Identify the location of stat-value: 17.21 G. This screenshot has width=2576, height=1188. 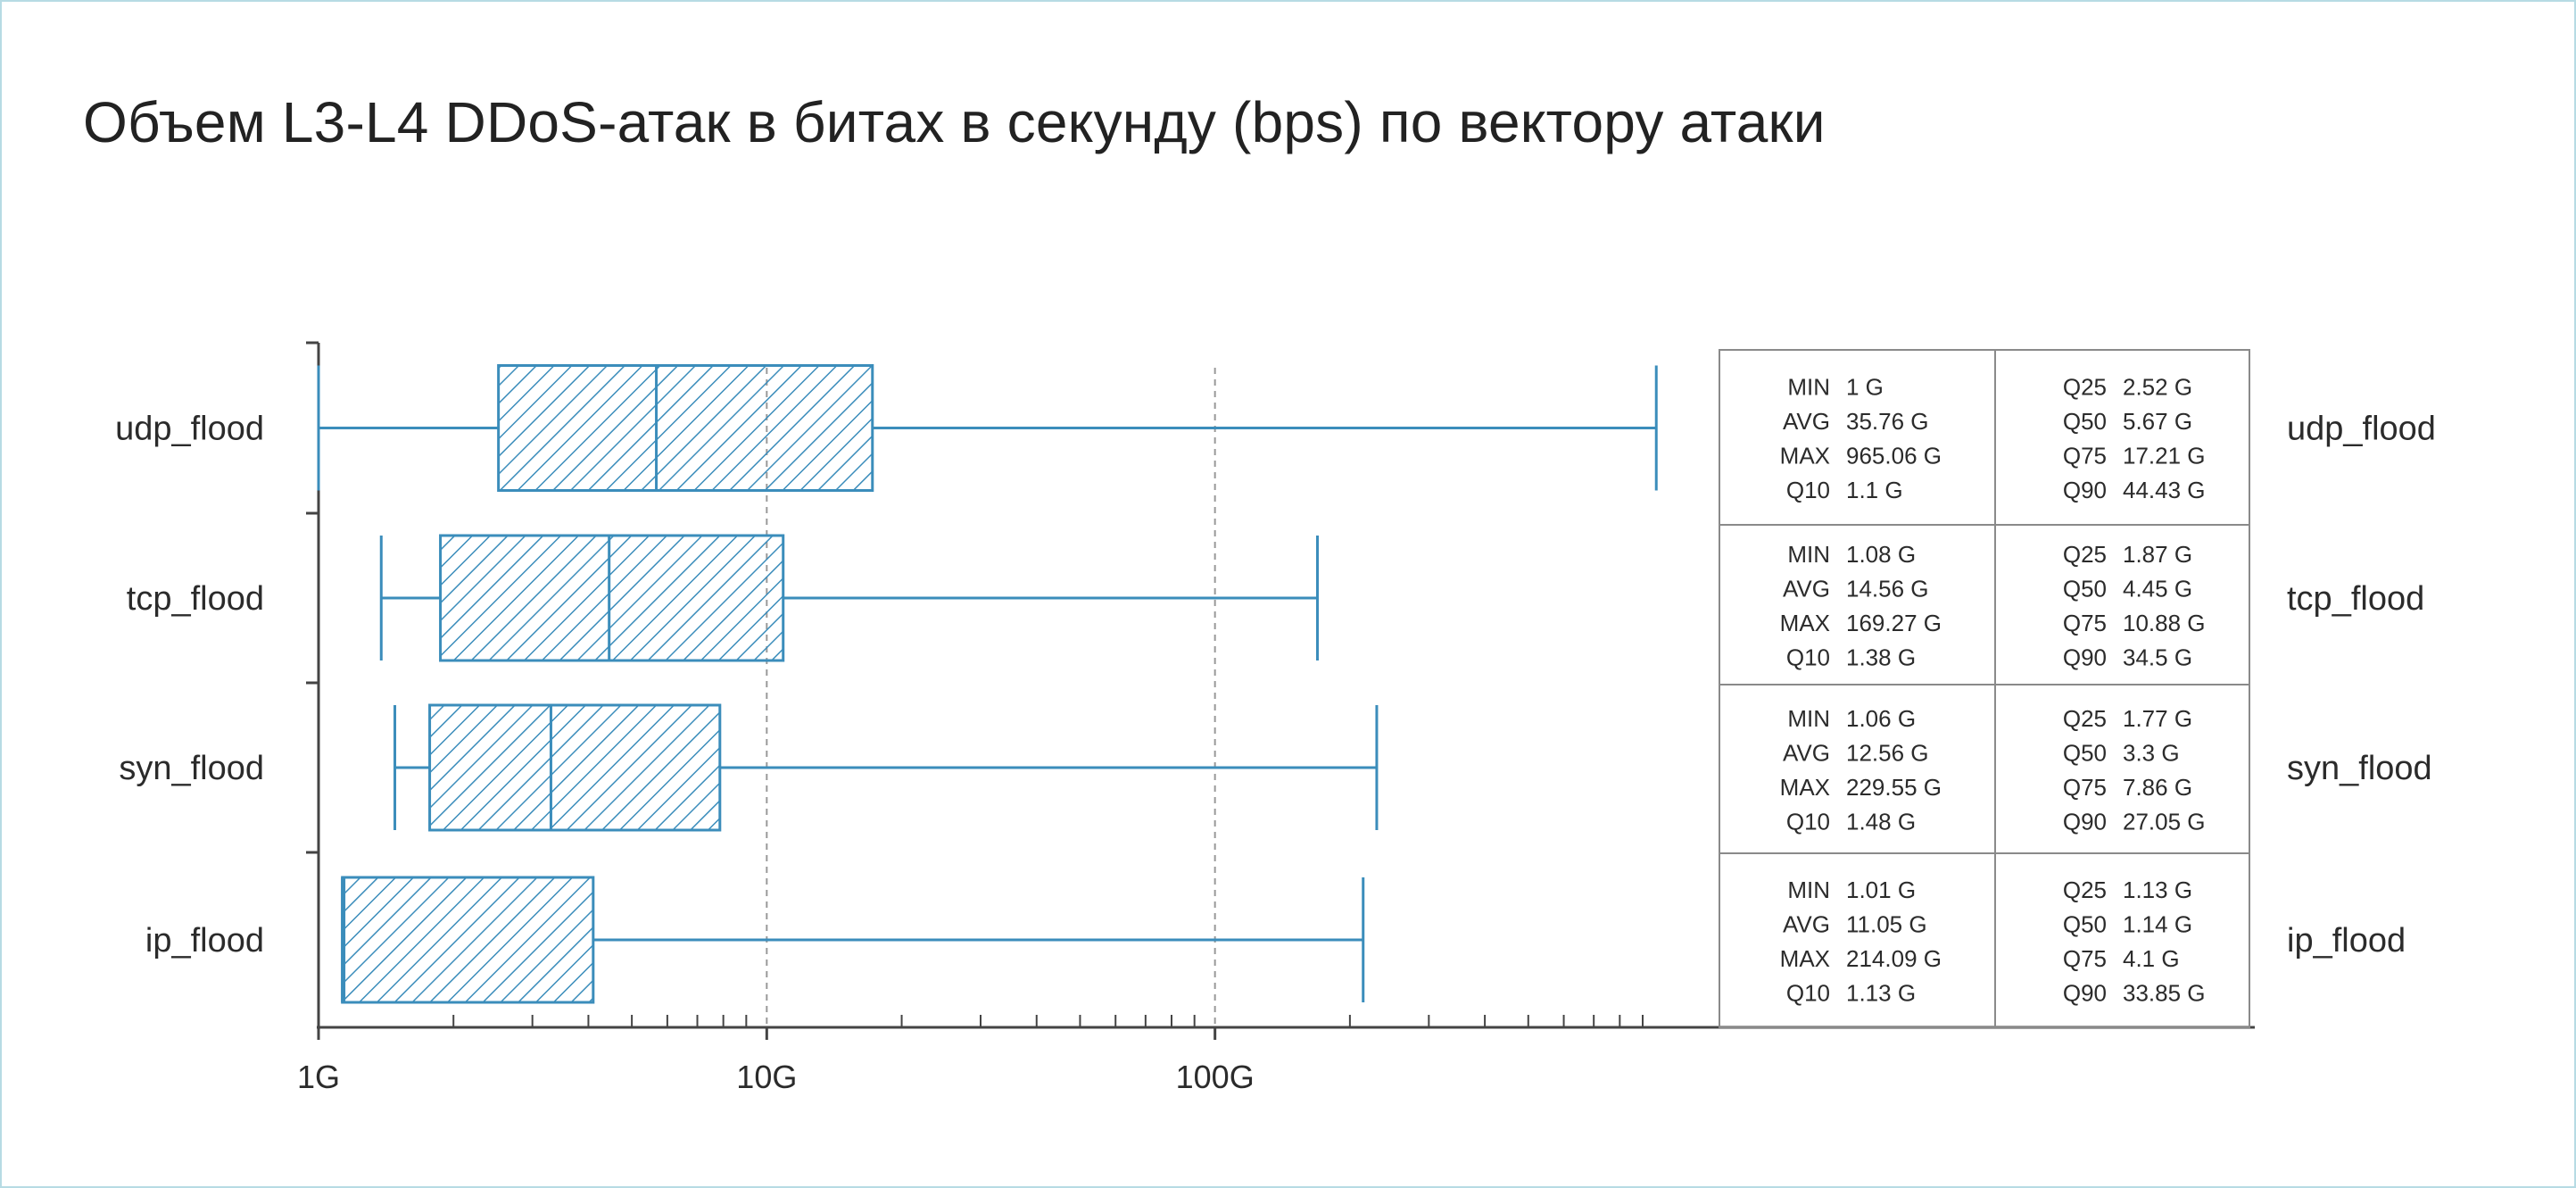
(2164, 456).